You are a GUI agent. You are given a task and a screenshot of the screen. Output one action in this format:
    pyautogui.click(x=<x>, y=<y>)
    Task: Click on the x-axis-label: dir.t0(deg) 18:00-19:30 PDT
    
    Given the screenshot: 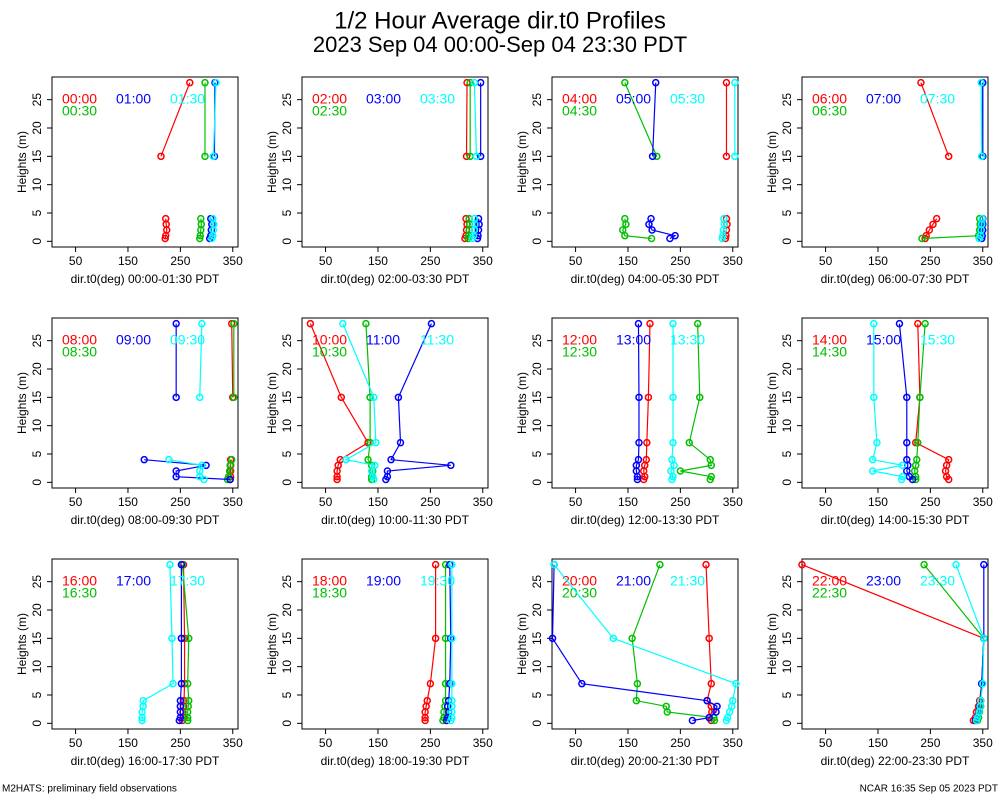 What is the action you would take?
    pyautogui.click(x=395, y=761)
    